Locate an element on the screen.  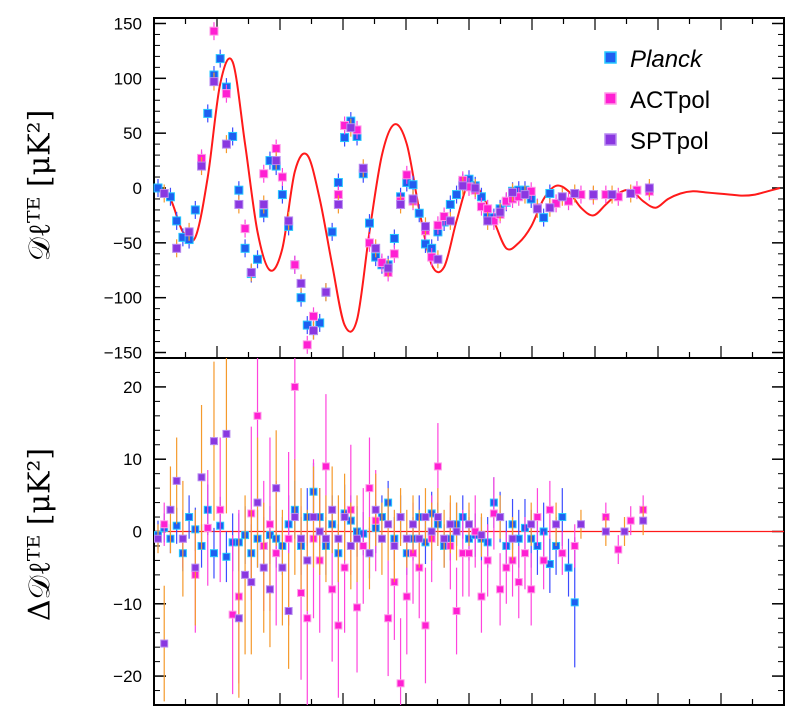
legend-label-sptpol: SPTpol is located at coordinates (669, 141).